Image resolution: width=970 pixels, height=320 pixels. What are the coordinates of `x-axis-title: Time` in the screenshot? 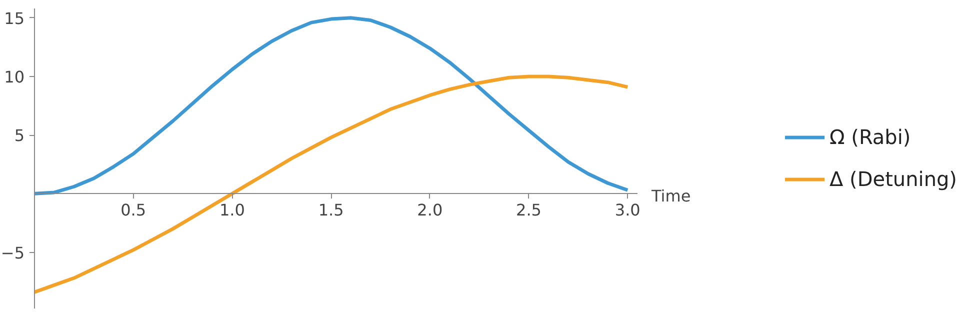 It's located at (670, 196).